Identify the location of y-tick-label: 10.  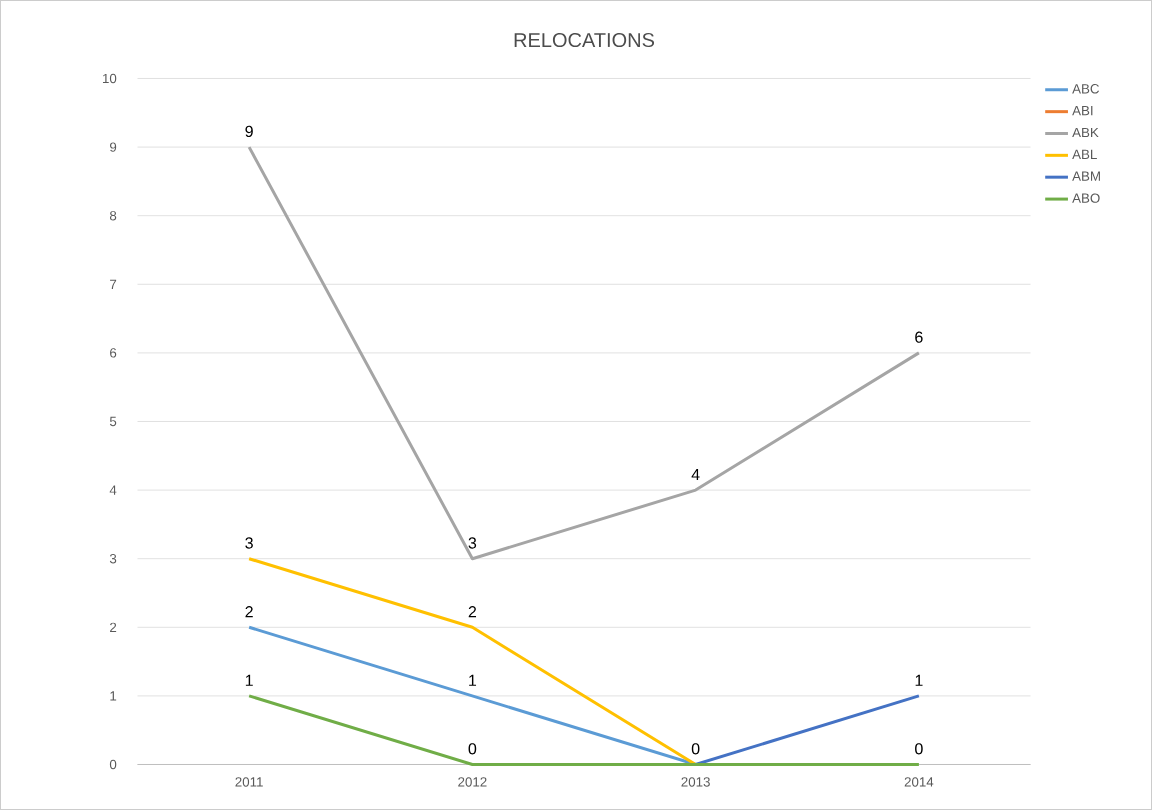
(109, 78).